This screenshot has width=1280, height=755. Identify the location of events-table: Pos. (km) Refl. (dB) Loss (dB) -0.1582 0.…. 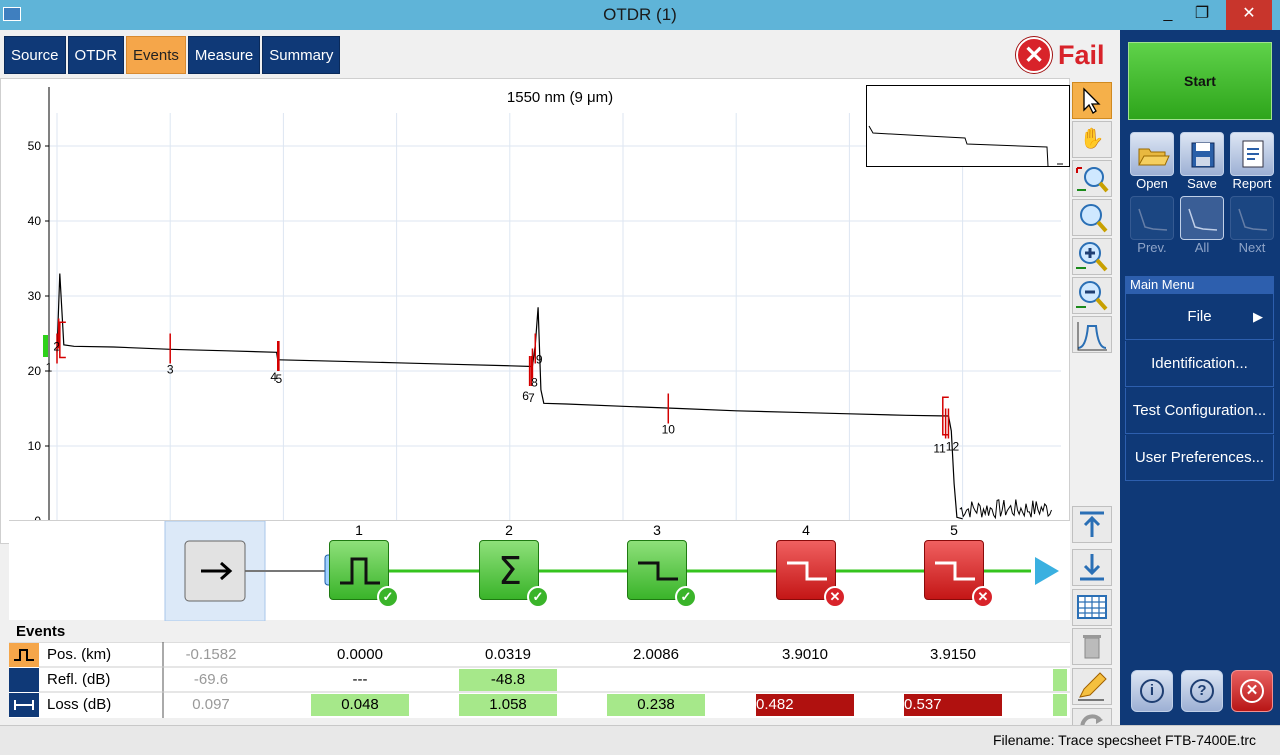
(539, 680).